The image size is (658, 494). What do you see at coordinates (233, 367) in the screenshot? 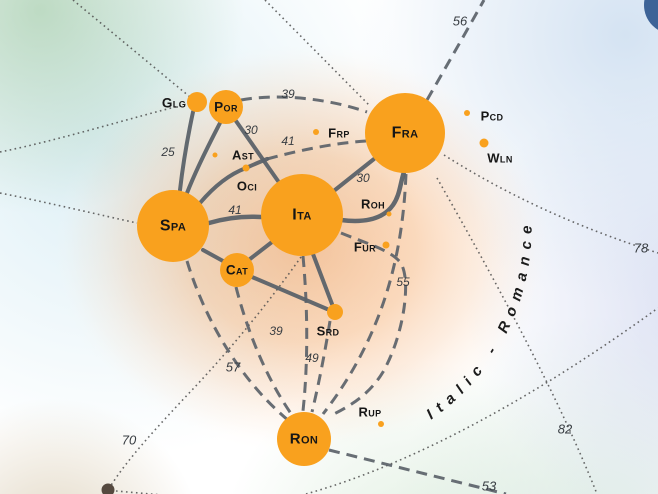
I see `edge-spa-ron-distance-label: 57` at bounding box center [233, 367].